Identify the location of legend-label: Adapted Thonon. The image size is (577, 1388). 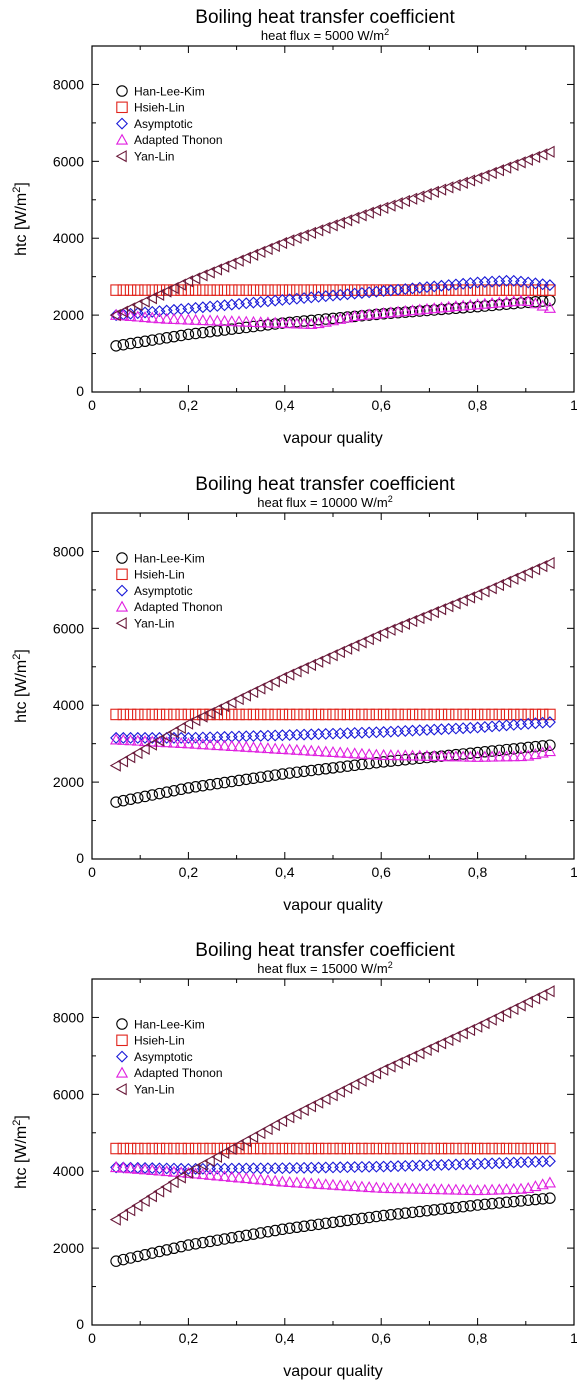
(178, 140).